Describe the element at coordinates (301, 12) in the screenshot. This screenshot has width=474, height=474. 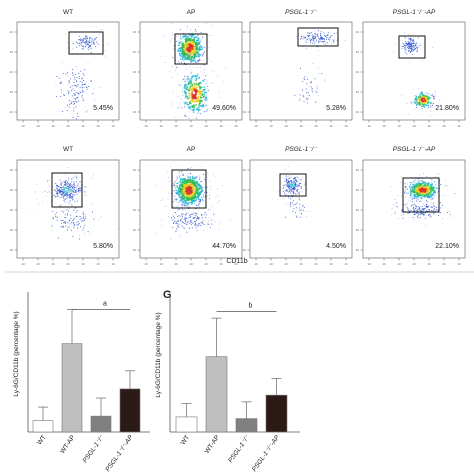
I see `flow-plot-title: PSGL-1⁻/⁻` at that location.